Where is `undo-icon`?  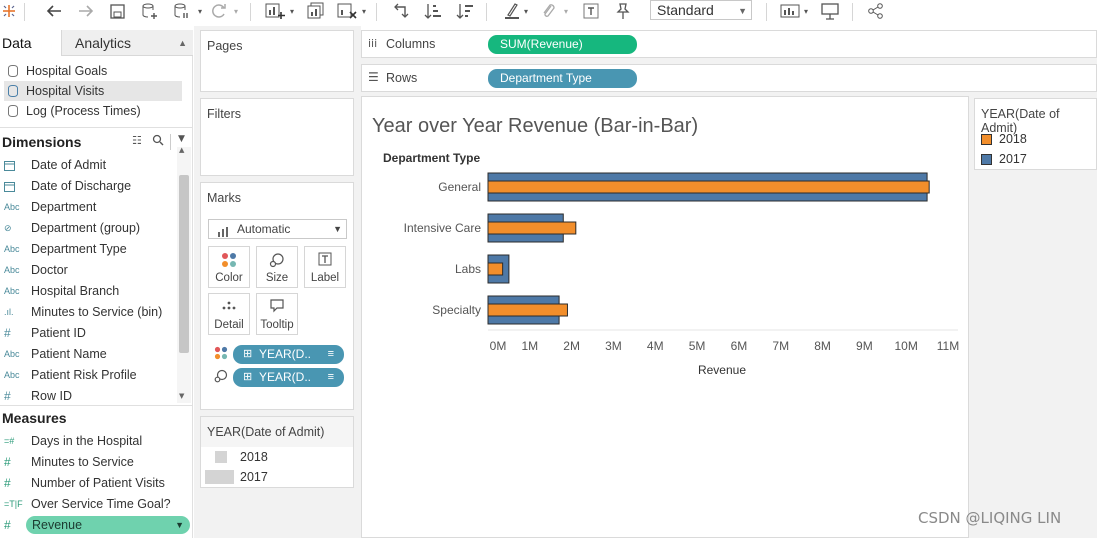 undo-icon is located at coordinates (54, 11).